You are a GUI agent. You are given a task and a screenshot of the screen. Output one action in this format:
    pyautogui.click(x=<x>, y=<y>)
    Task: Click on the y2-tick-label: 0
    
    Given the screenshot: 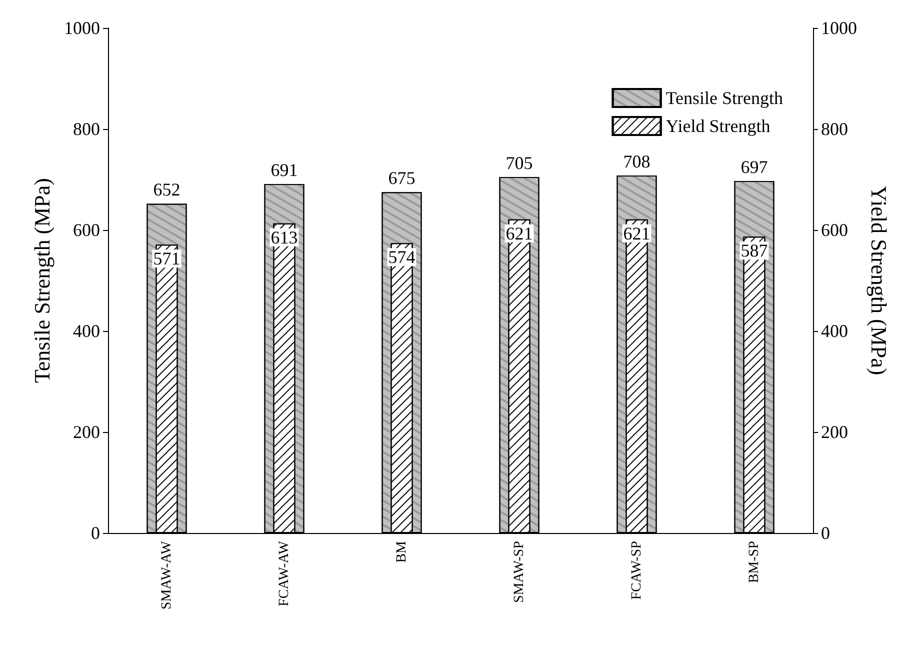 What is the action you would take?
    pyautogui.click(x=825, y=533)
    